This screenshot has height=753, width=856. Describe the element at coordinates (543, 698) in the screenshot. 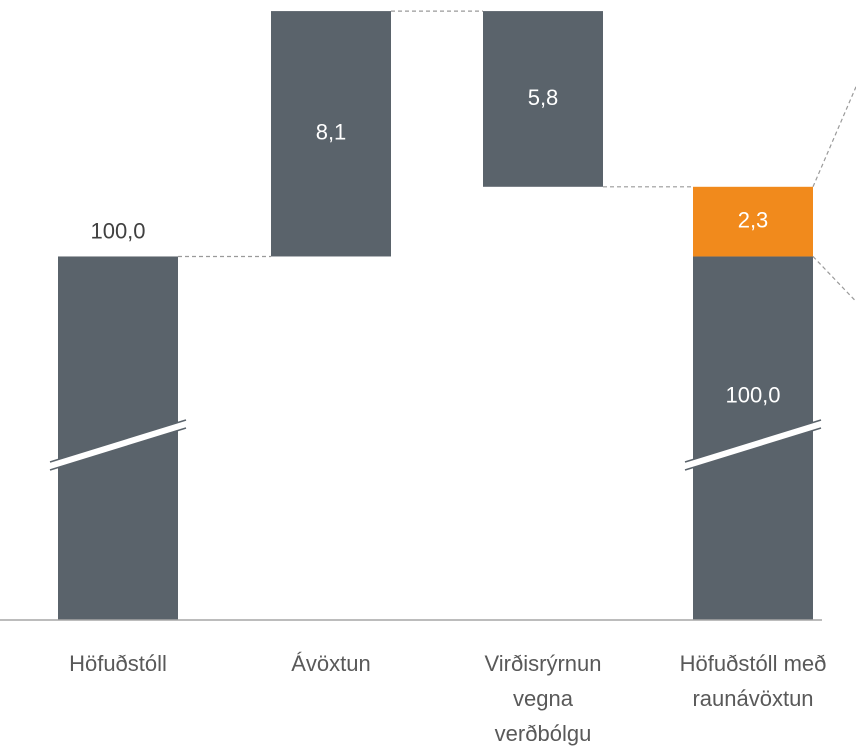

I see `x-tick-label: Virðisrýrnun vegna verðbólgu` at that location.